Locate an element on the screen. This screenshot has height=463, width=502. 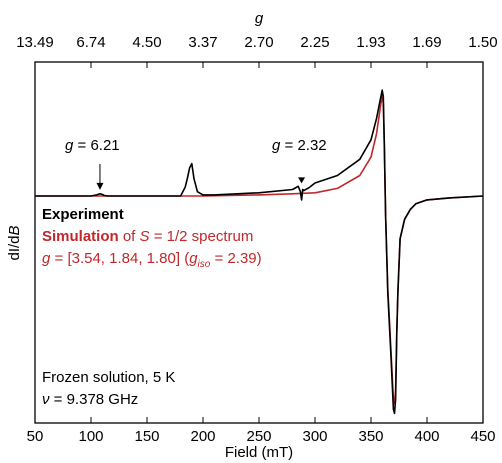
top-tick-label: 4.50 is located at coordinates (146, 42).